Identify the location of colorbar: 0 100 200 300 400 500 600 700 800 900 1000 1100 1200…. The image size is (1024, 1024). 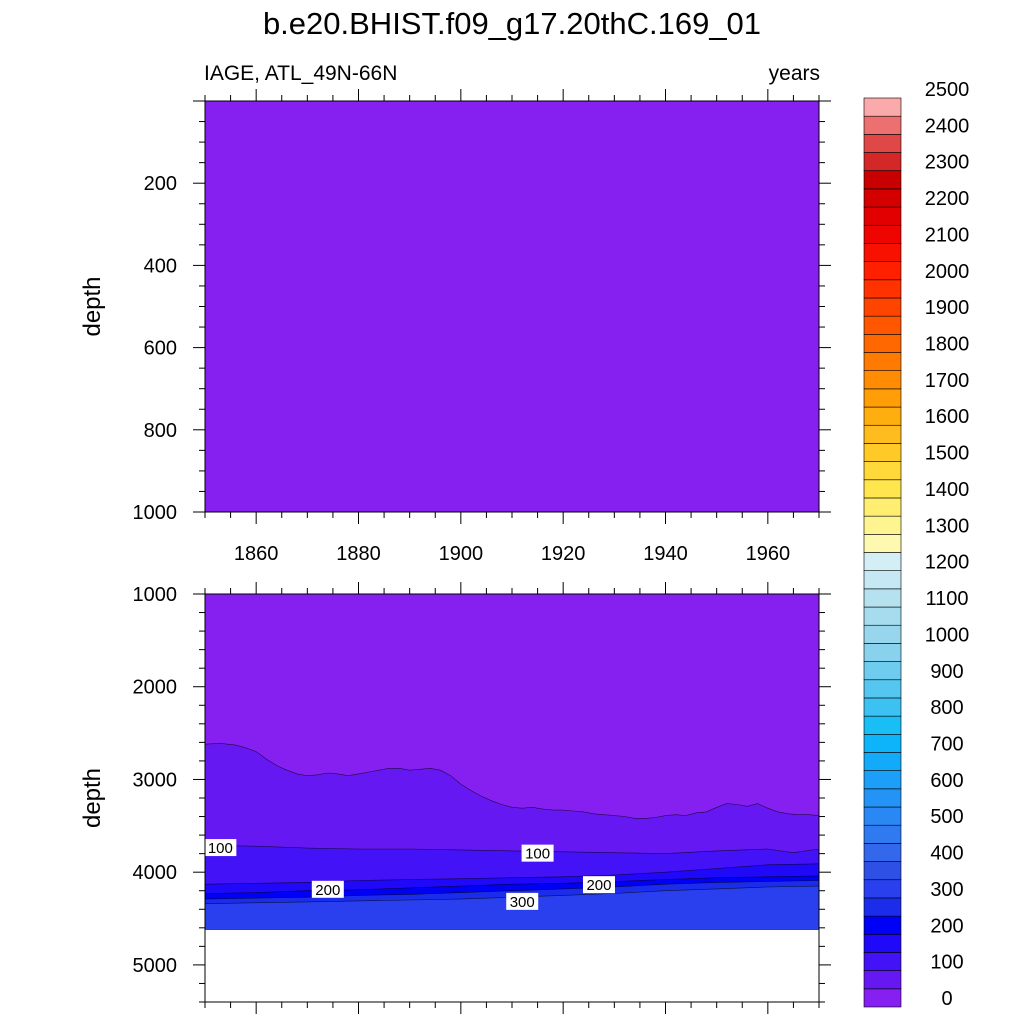
(916, 544).